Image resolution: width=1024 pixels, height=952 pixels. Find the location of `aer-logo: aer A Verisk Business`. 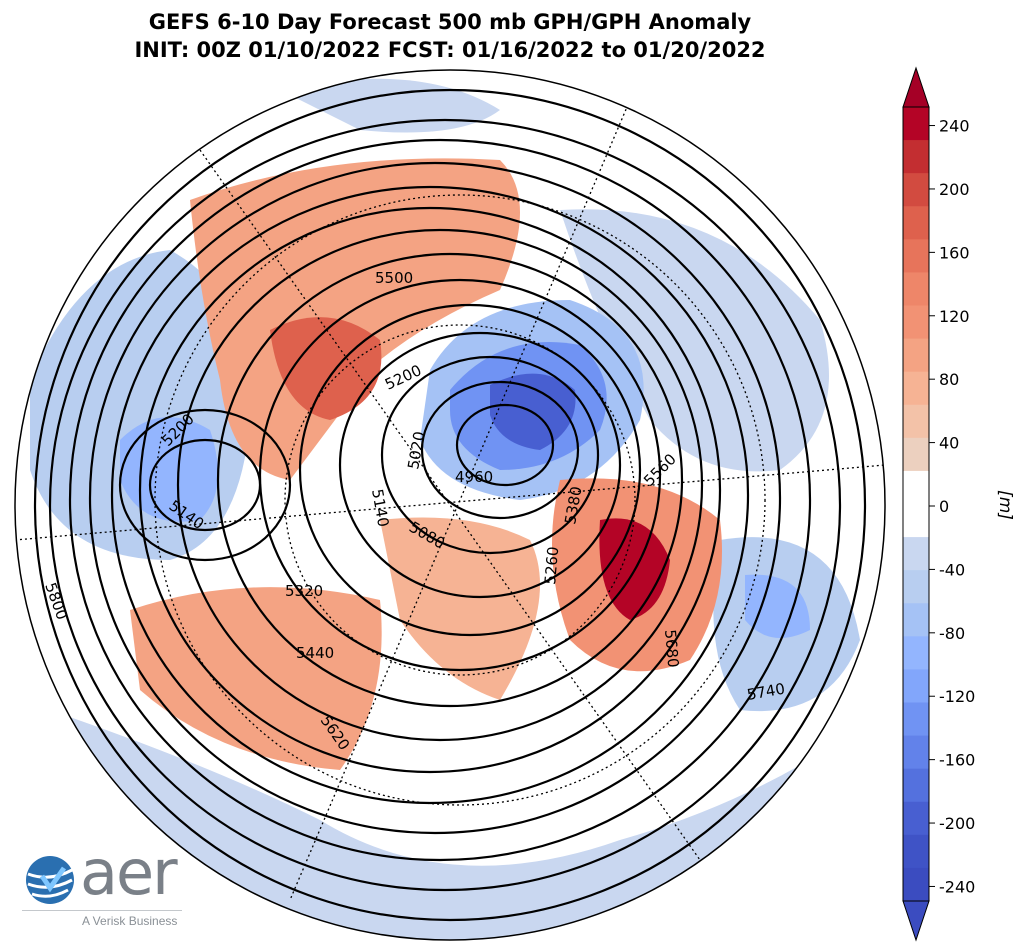

aer-logo: aer A Verisk Business is located at coordinates (112, 884).